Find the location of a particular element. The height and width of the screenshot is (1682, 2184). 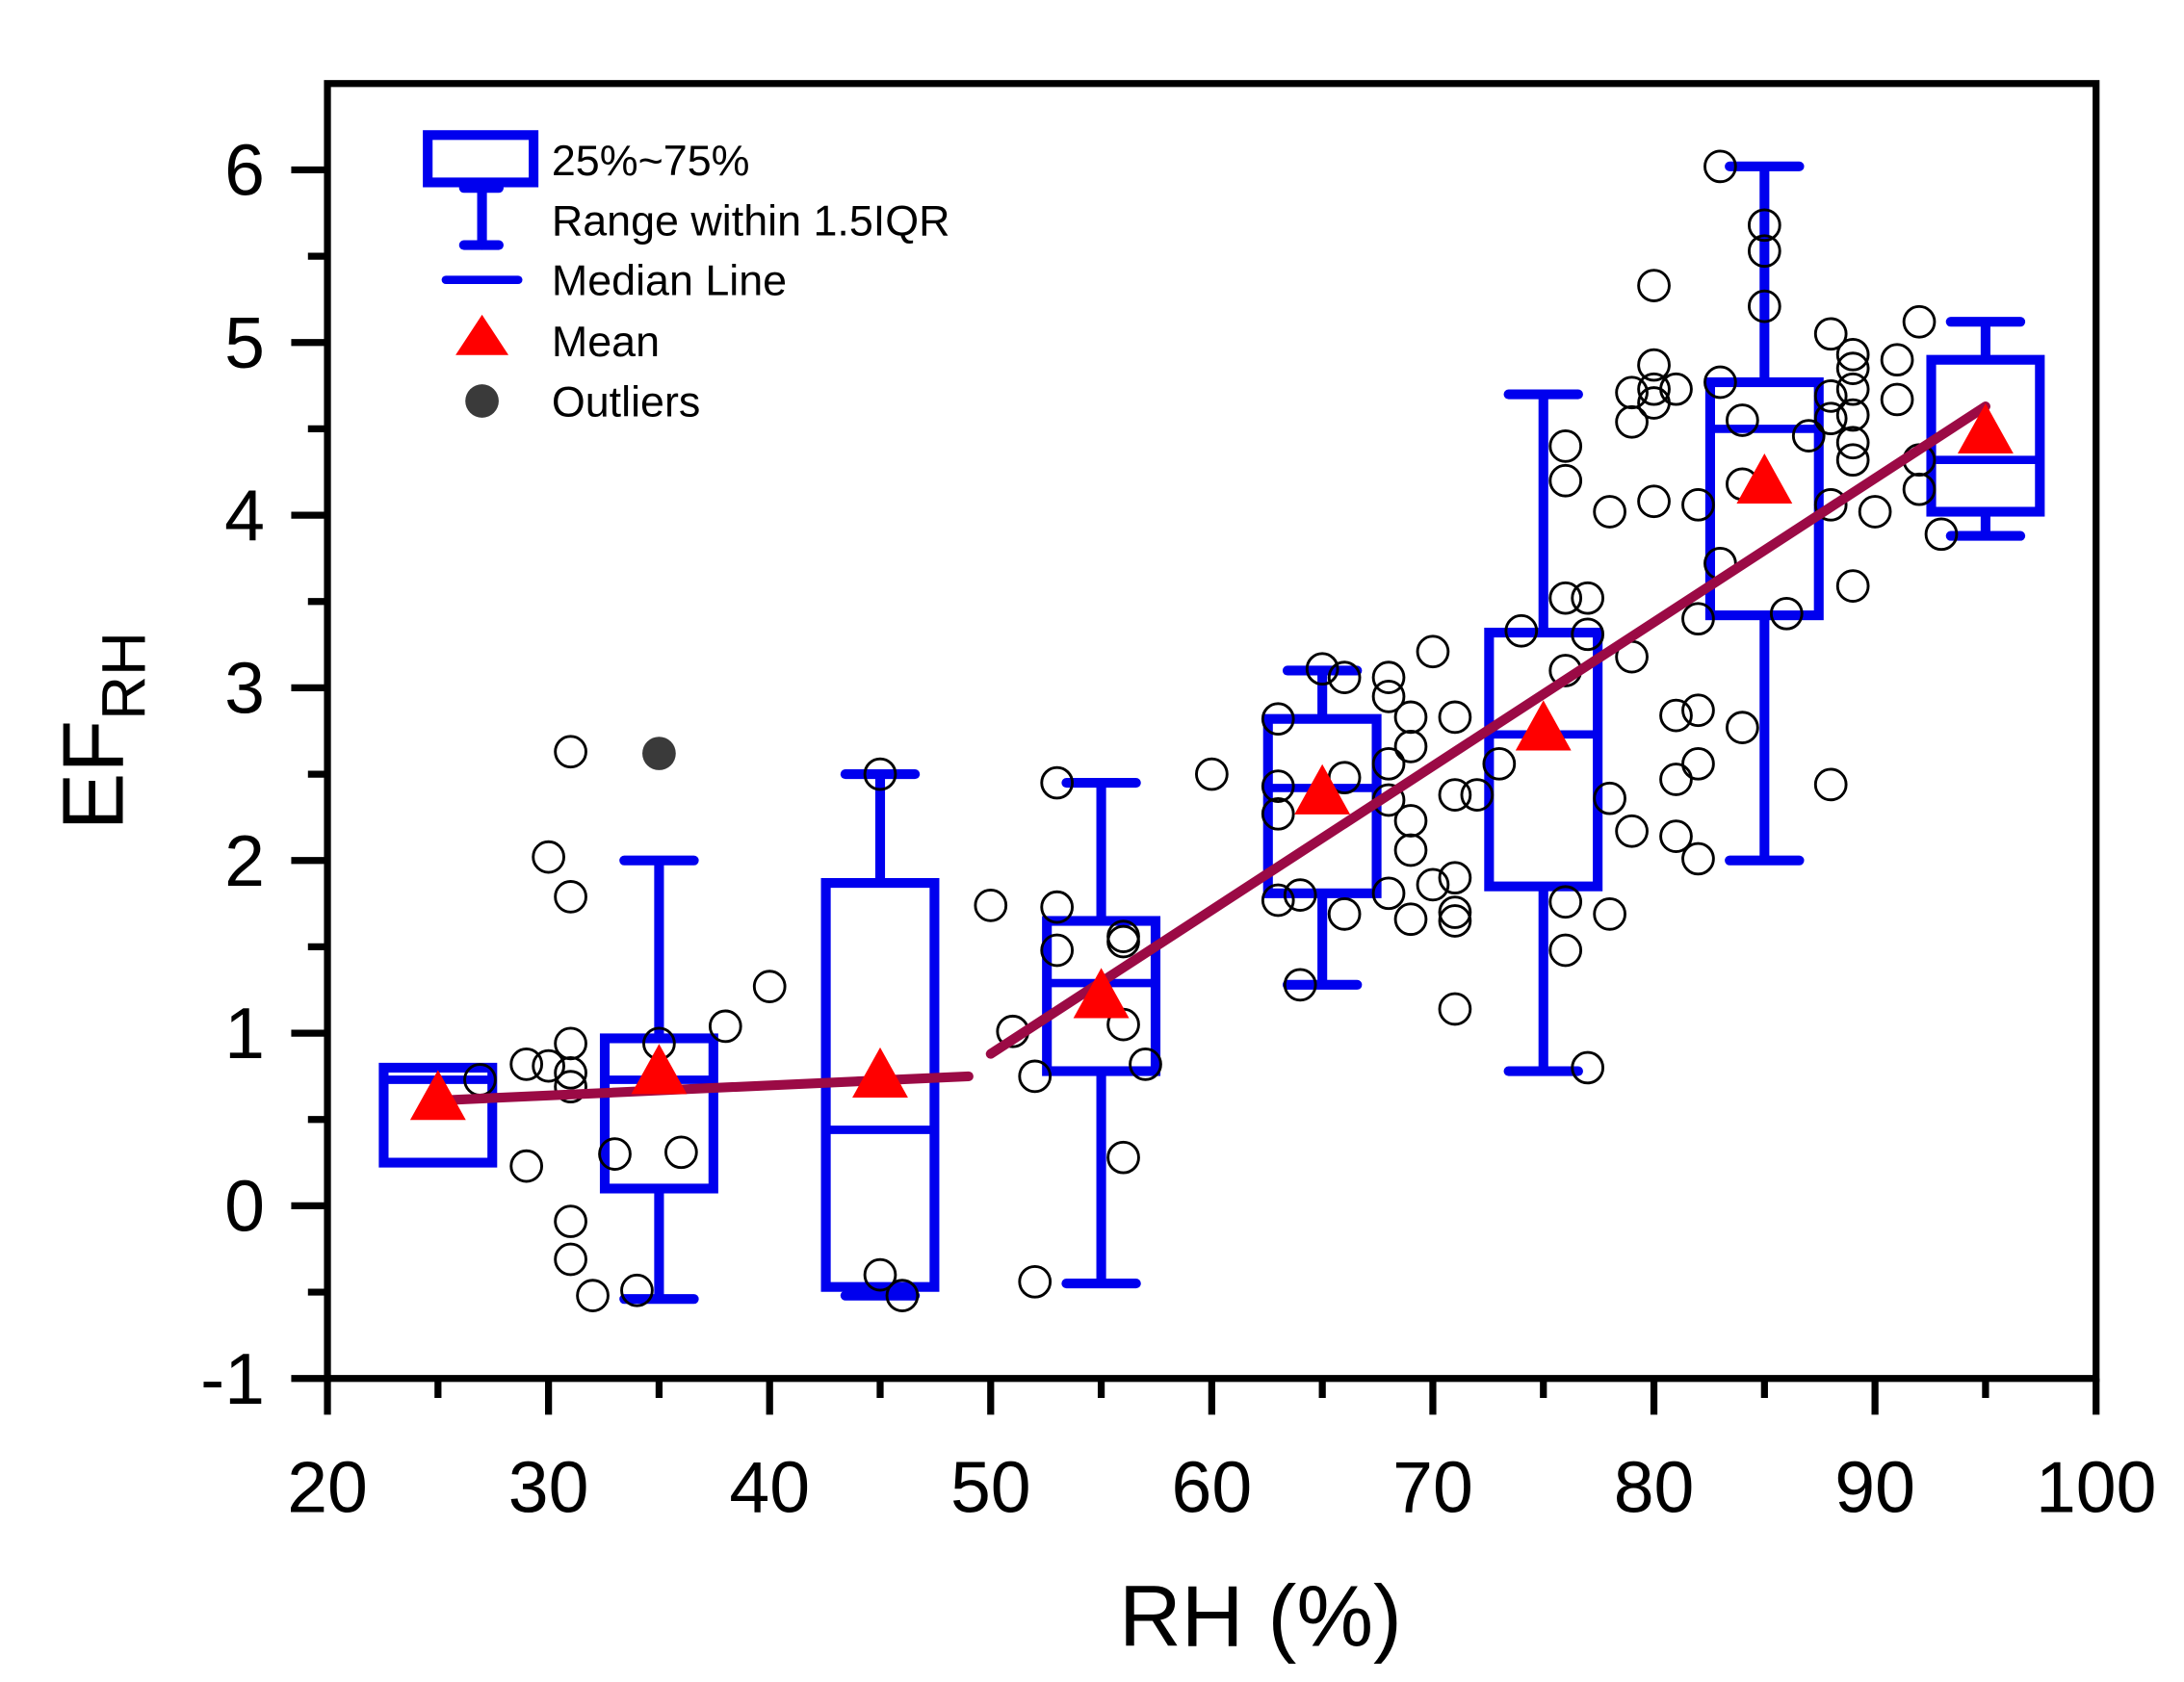

x-tick-label: 70 is located at coordinates (1432, 1487).